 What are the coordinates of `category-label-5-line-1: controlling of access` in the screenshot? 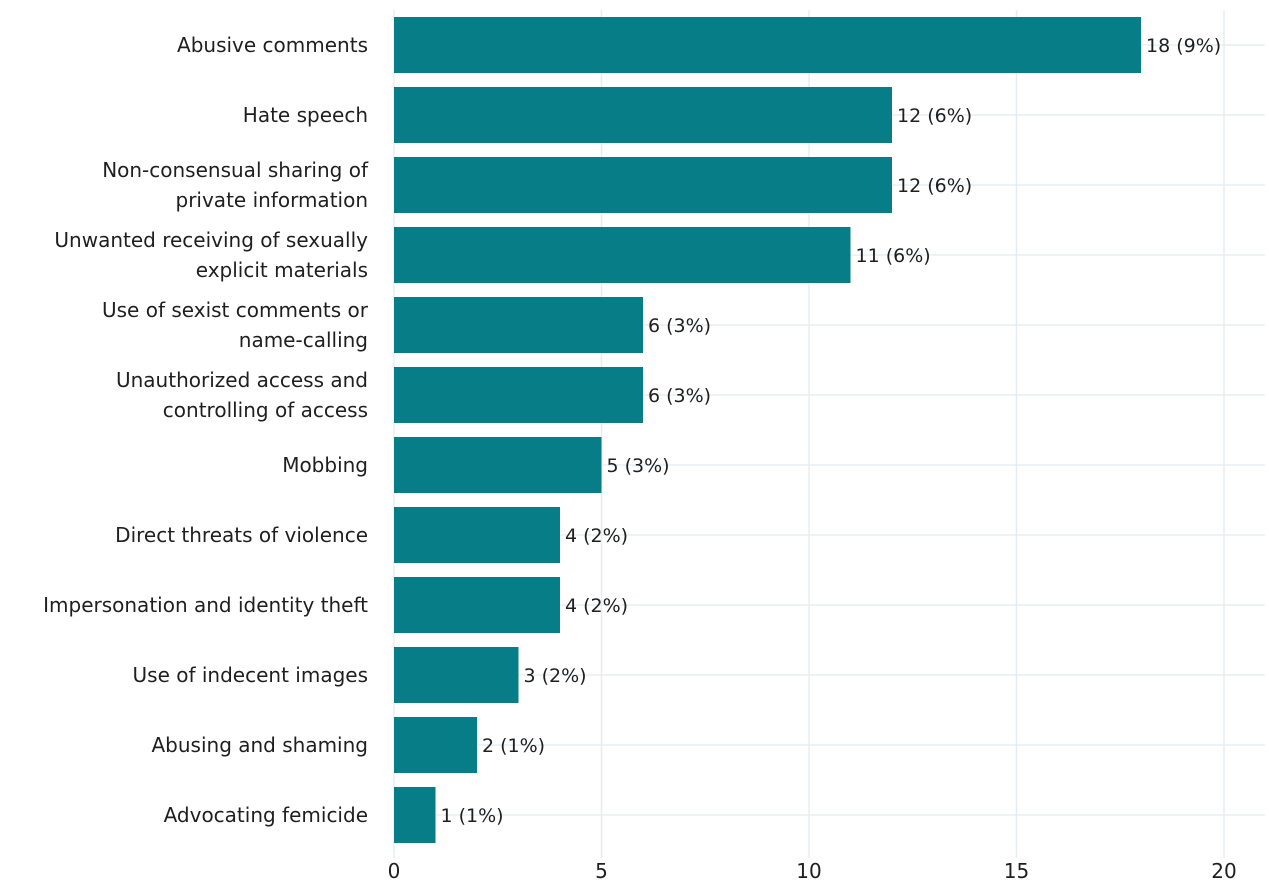 It's located at (265, 410).